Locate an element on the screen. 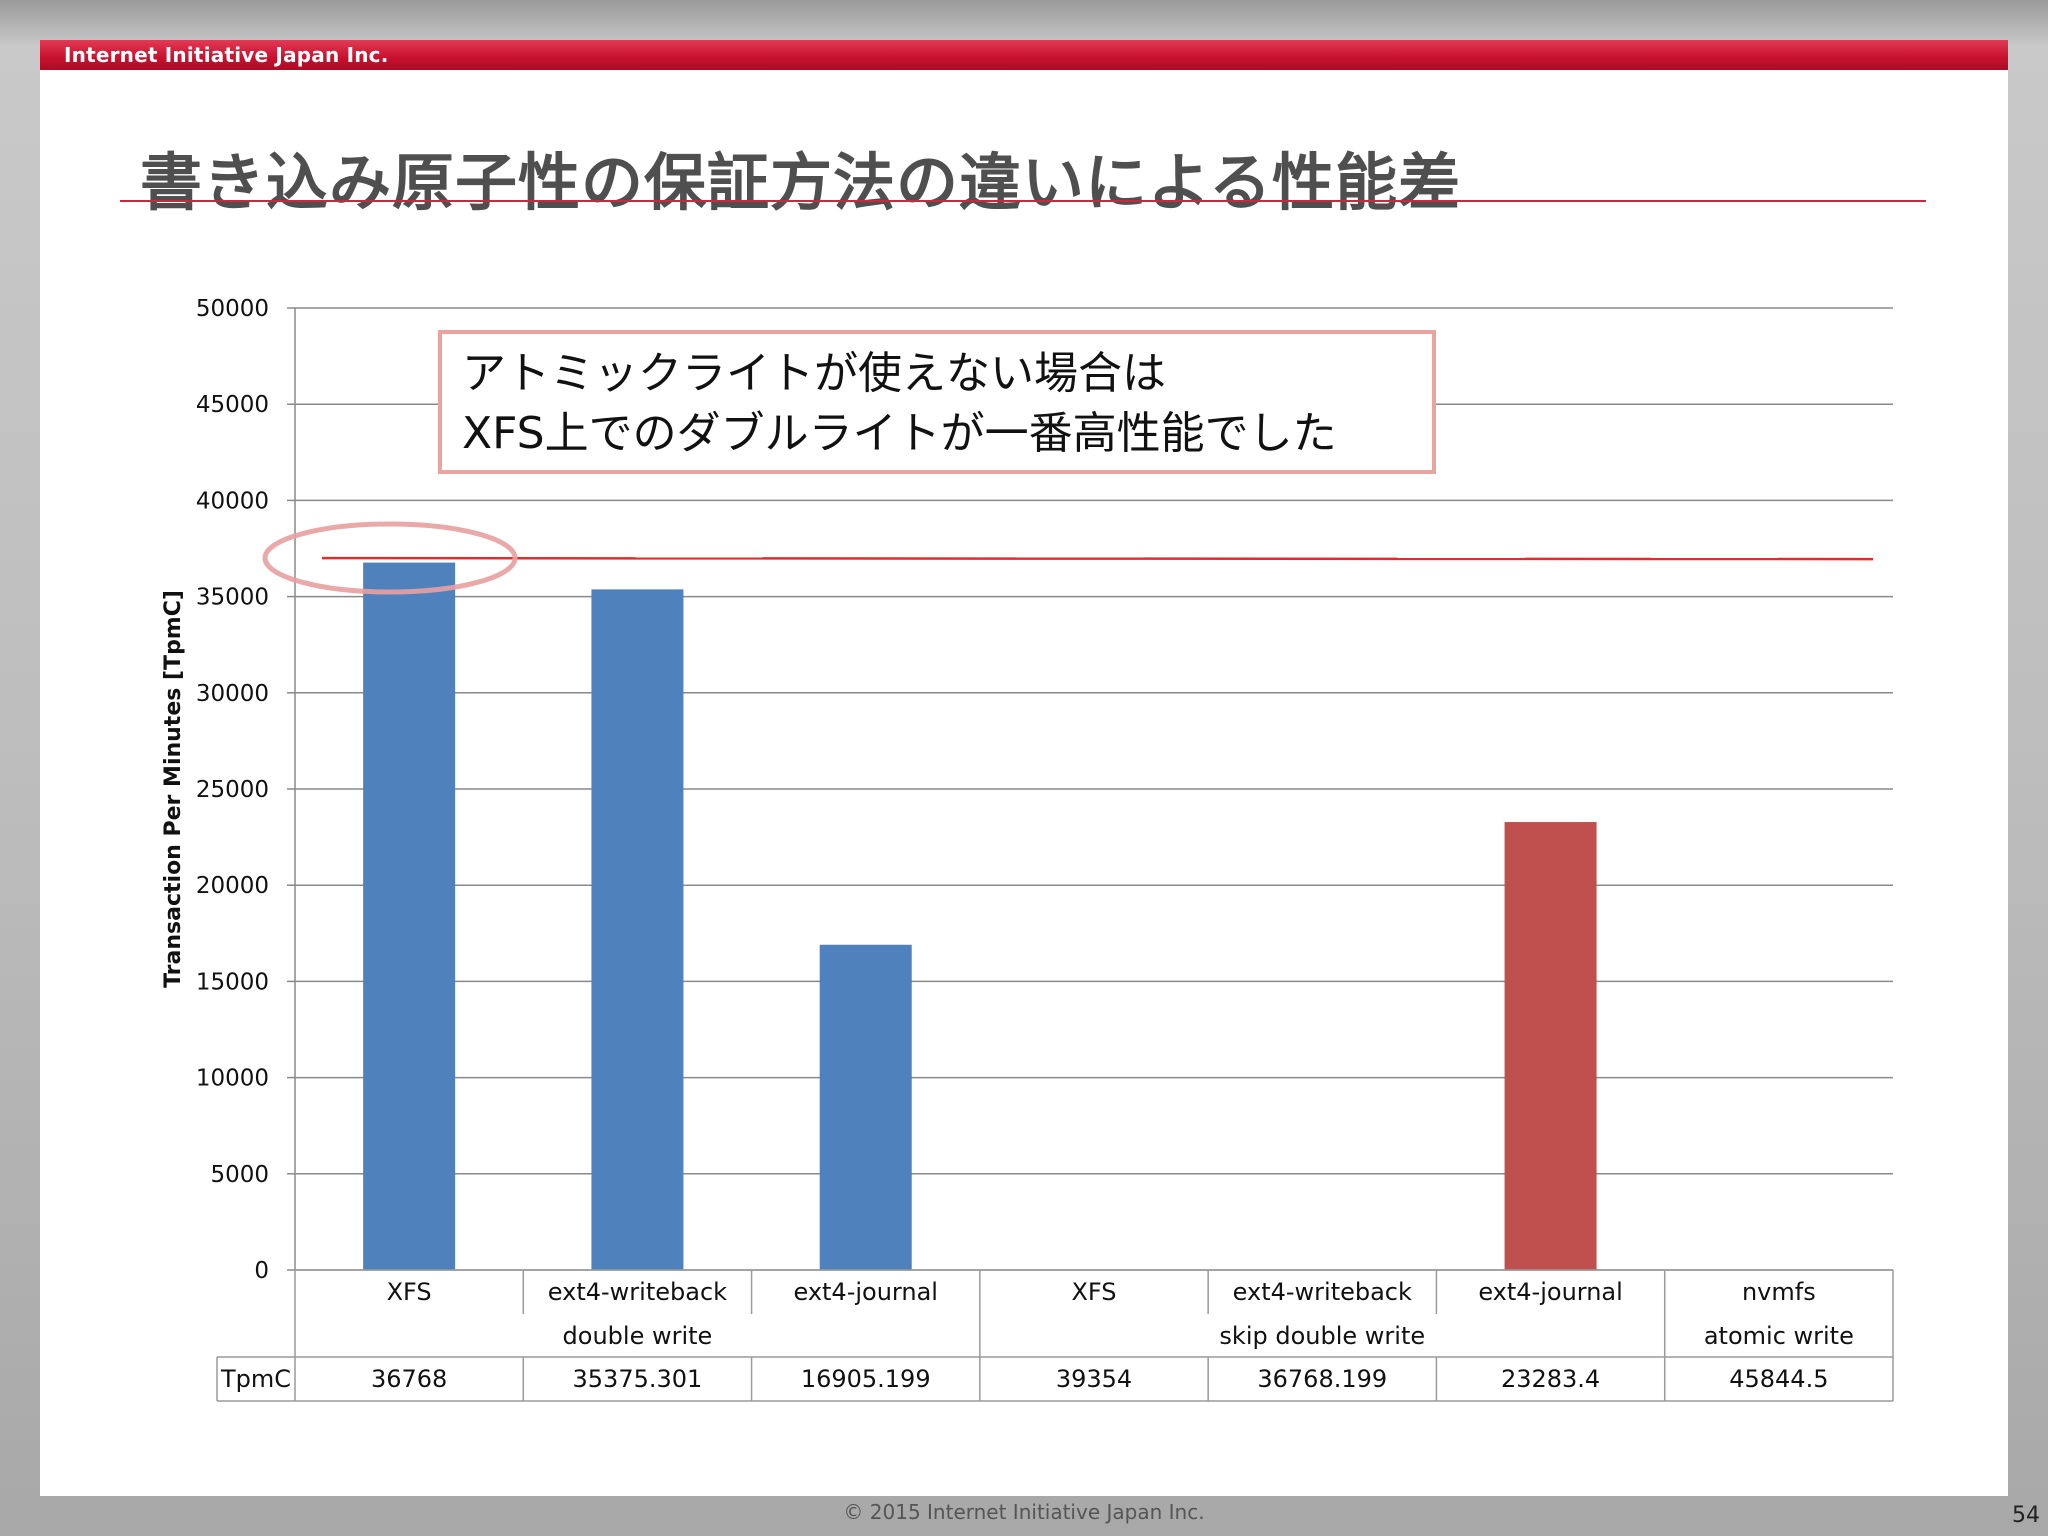  callout-line-2: XFS上でのダブルライトが一番高性能でした is located at coordinates (899, 433).